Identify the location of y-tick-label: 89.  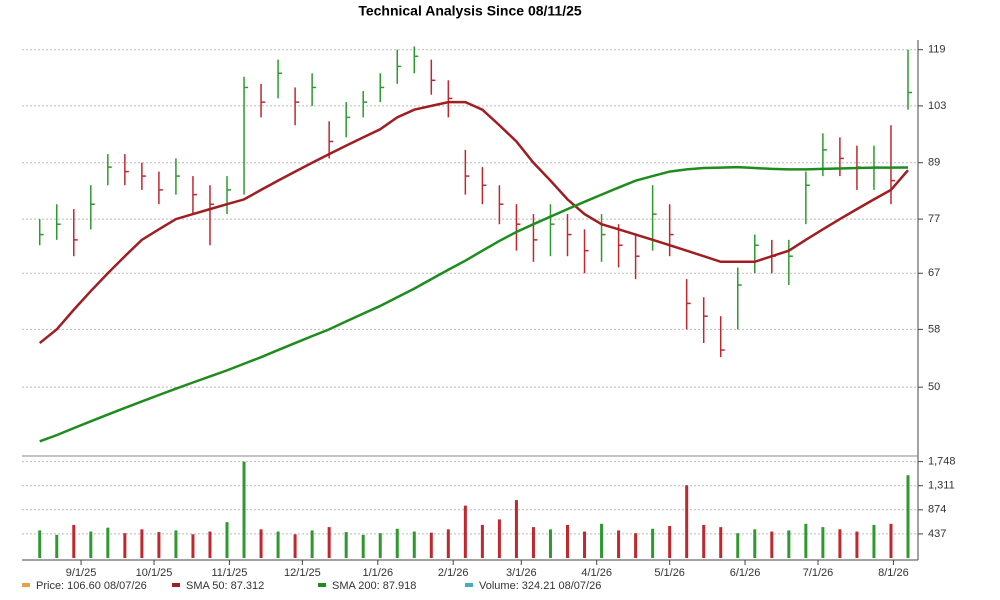
(934, 163).